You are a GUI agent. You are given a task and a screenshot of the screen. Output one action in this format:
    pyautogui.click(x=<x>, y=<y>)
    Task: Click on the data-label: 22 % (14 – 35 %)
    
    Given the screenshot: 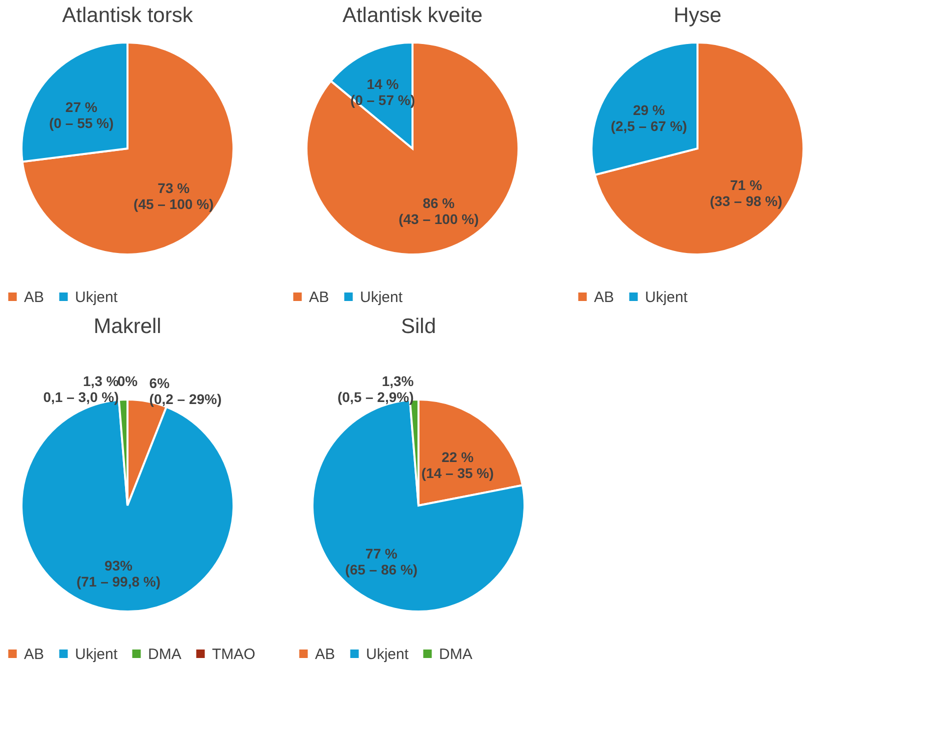 What is the action you would take?
    pyautogui.click(x=457, y=465)
    